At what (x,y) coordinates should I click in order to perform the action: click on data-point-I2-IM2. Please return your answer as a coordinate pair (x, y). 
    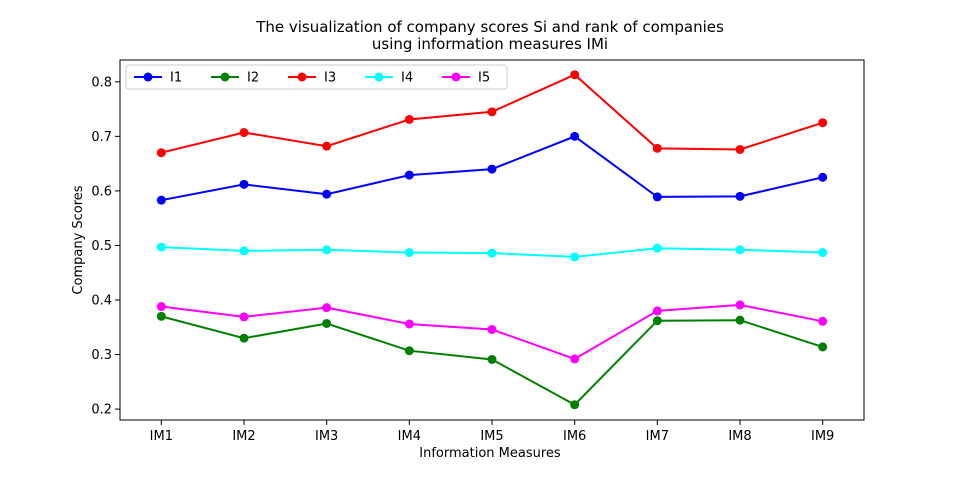
    Looking at the image, I should click on (244, 338).